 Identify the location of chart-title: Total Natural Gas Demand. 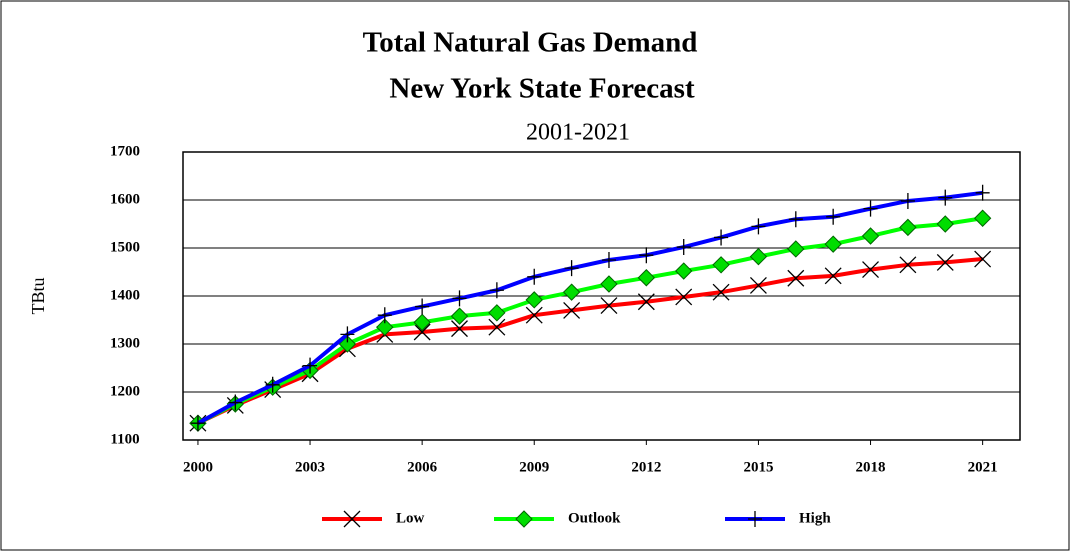
(530, 43).